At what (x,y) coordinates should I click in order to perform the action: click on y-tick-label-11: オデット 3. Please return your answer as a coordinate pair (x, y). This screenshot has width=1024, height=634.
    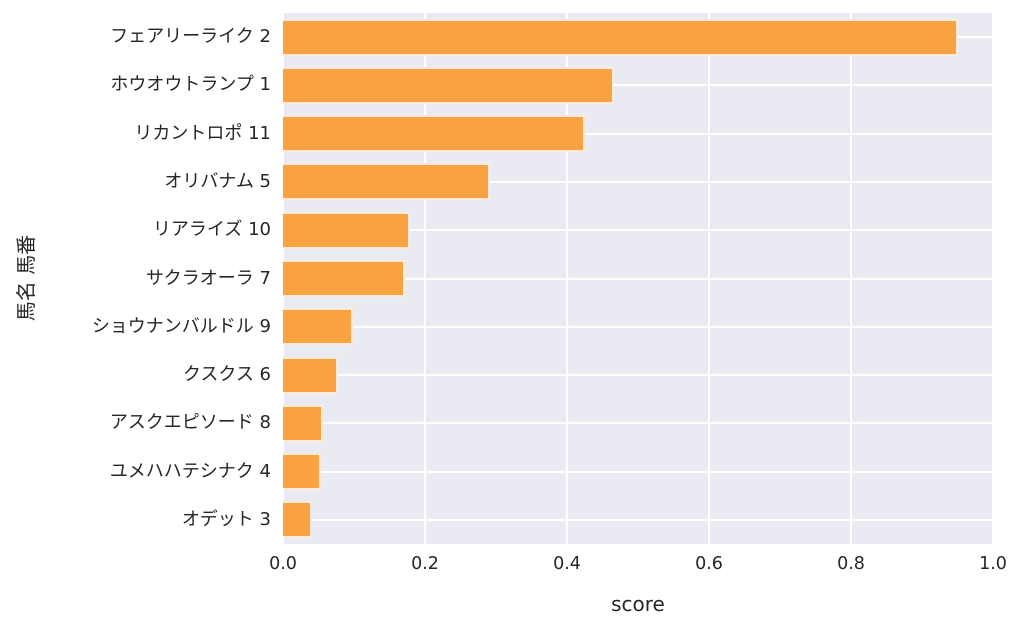
    Looking at the image, I should click on (226, 519).